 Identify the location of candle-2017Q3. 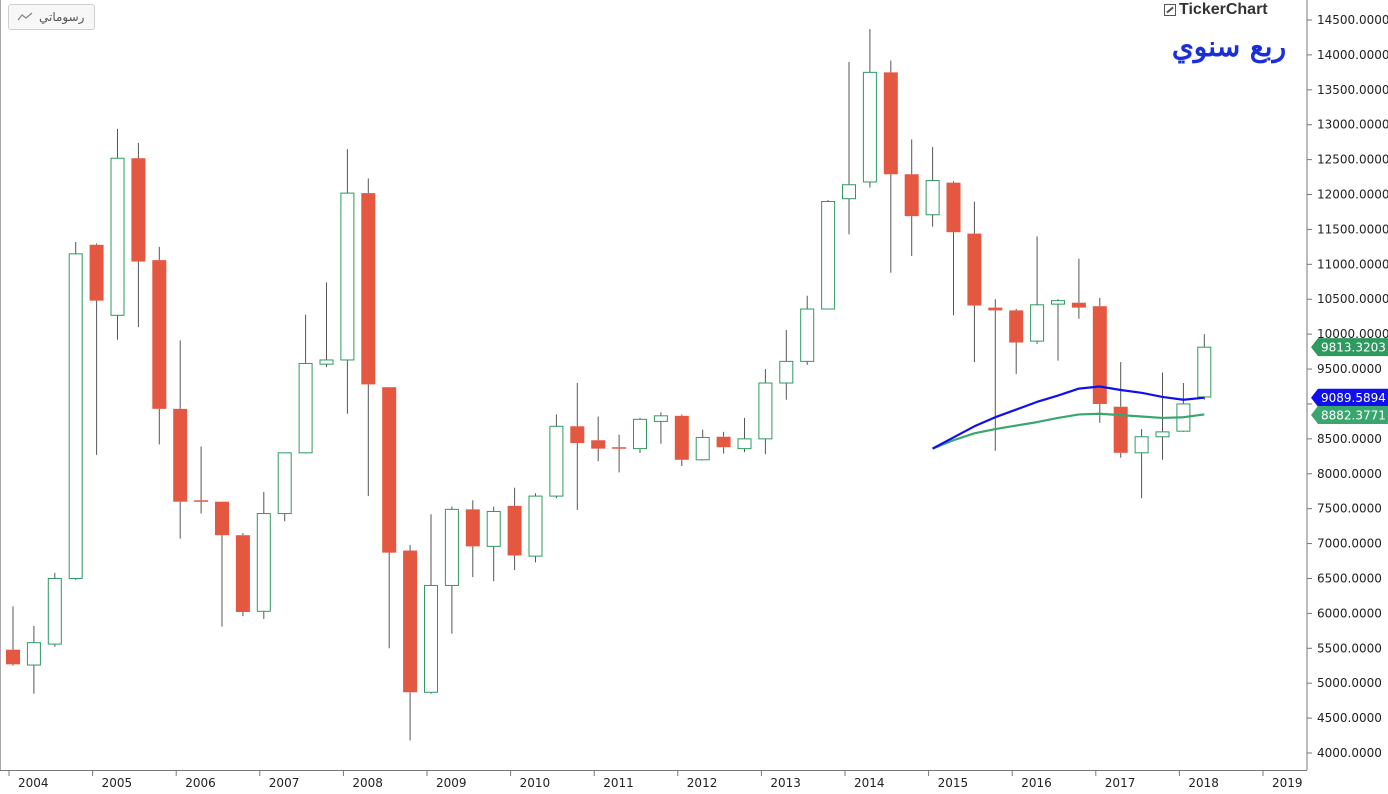
(1141, 464).